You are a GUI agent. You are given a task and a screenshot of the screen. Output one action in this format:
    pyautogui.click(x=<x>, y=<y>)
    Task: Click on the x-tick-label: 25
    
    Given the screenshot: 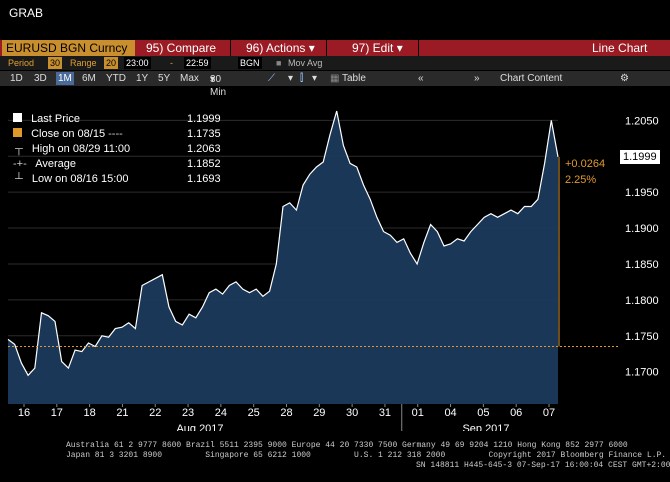 What is the action you would take?
    pyautogui.click(x=254, y=413)
    